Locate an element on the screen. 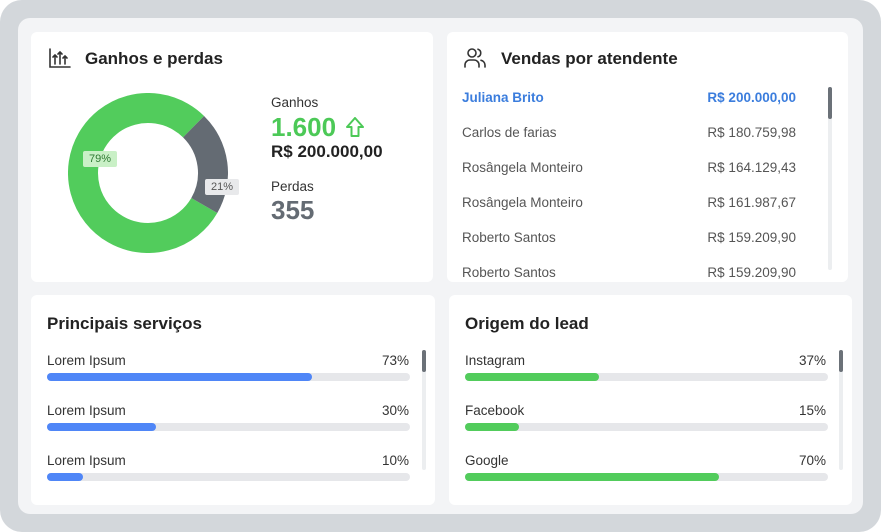  data-label: 79% is located at coordinates (100, 159).